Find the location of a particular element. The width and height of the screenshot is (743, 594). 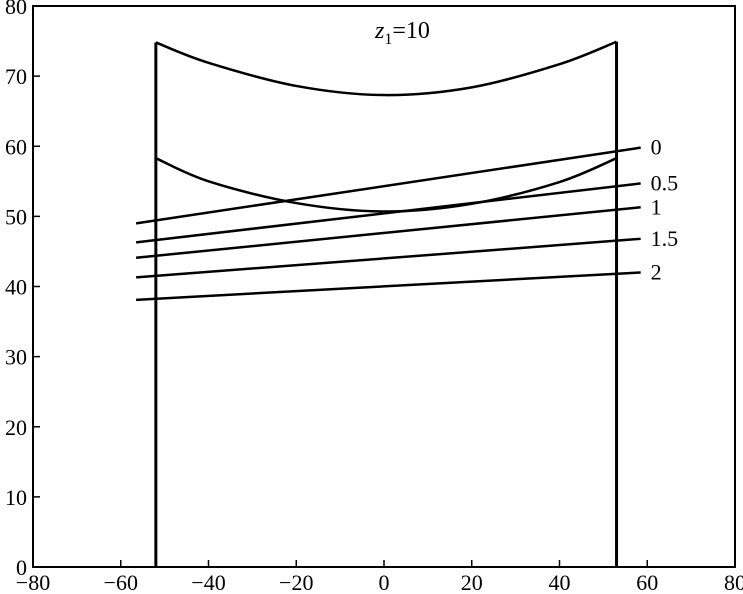

title-value: =10 is located at coordinates (411, 31).